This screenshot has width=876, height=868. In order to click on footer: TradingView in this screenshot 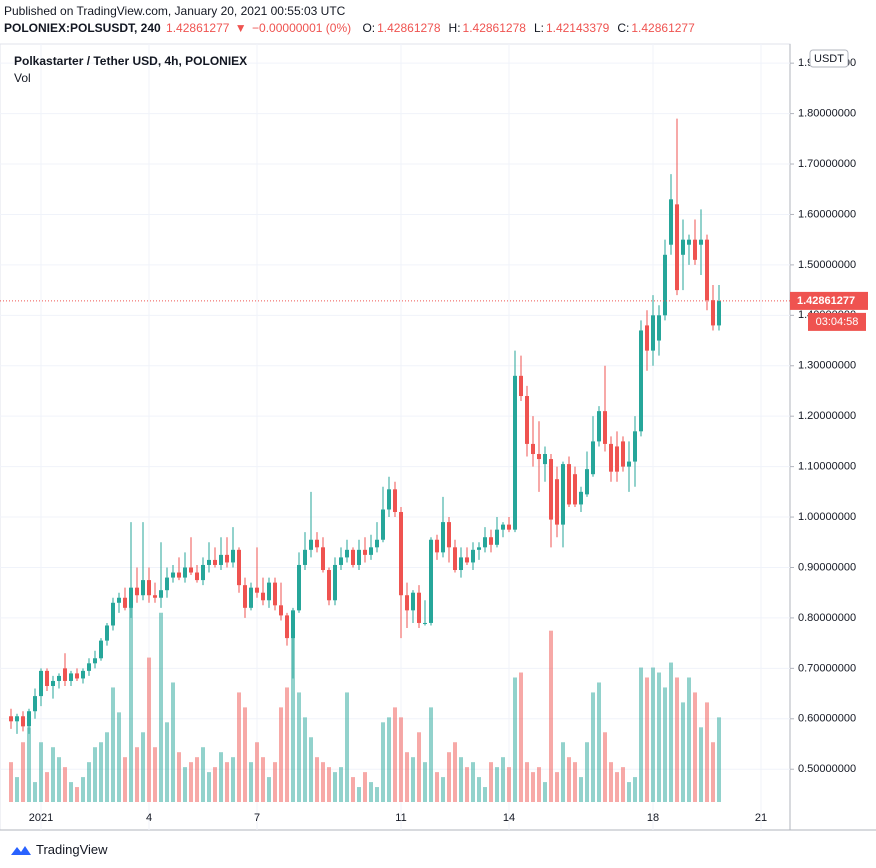, I will do `click(59, 849)`.